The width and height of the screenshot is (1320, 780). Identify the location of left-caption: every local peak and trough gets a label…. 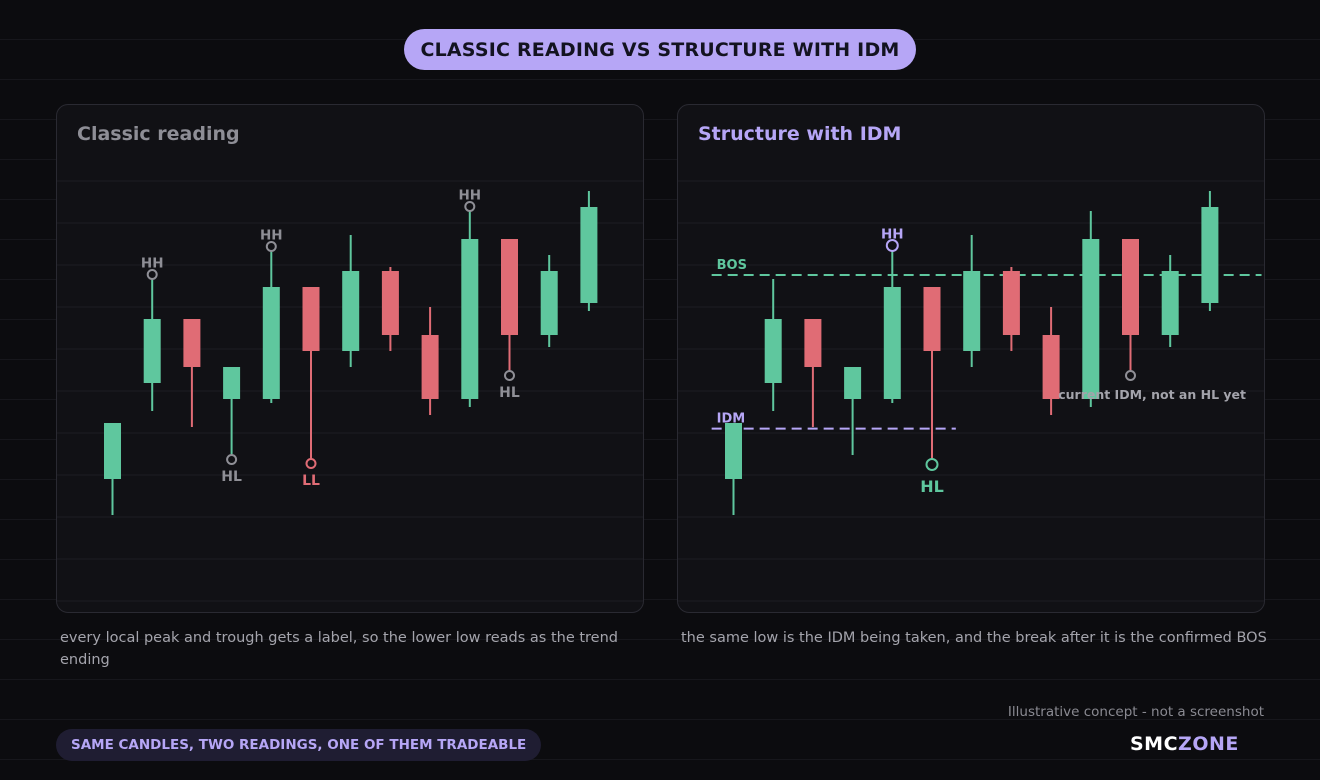
(339, 649).